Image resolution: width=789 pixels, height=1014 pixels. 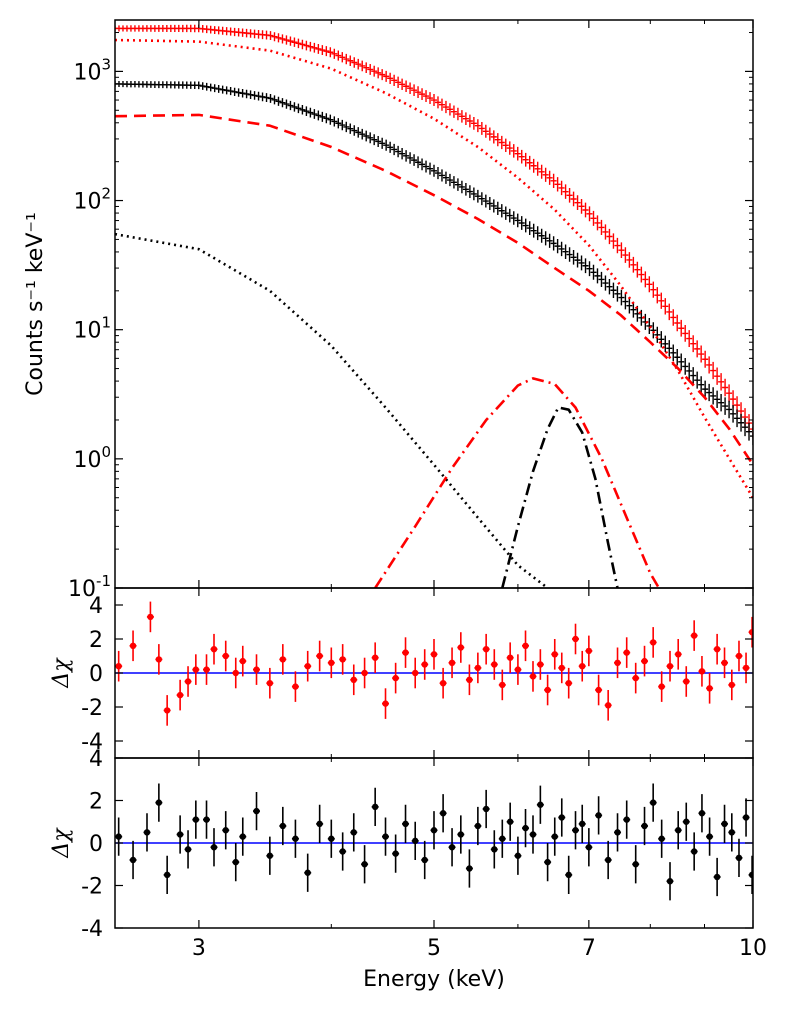 I want to click on residuals-black-ytick-label: 2, so click(x=96, y=802).